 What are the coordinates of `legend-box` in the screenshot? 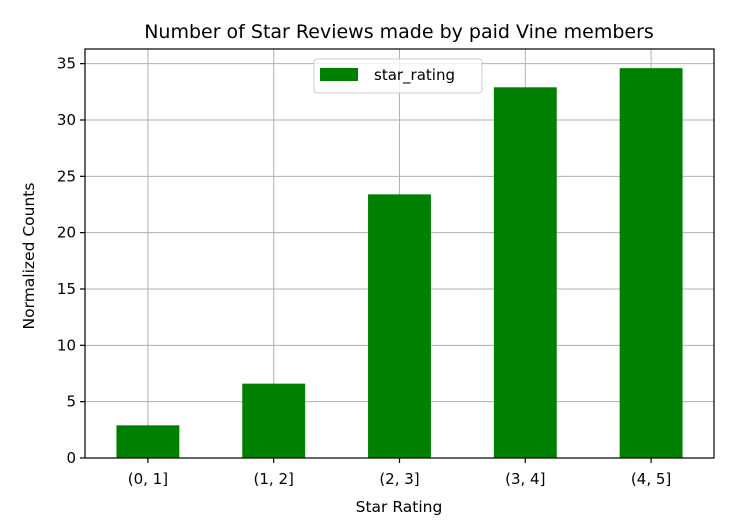 It's located at (398, 76).